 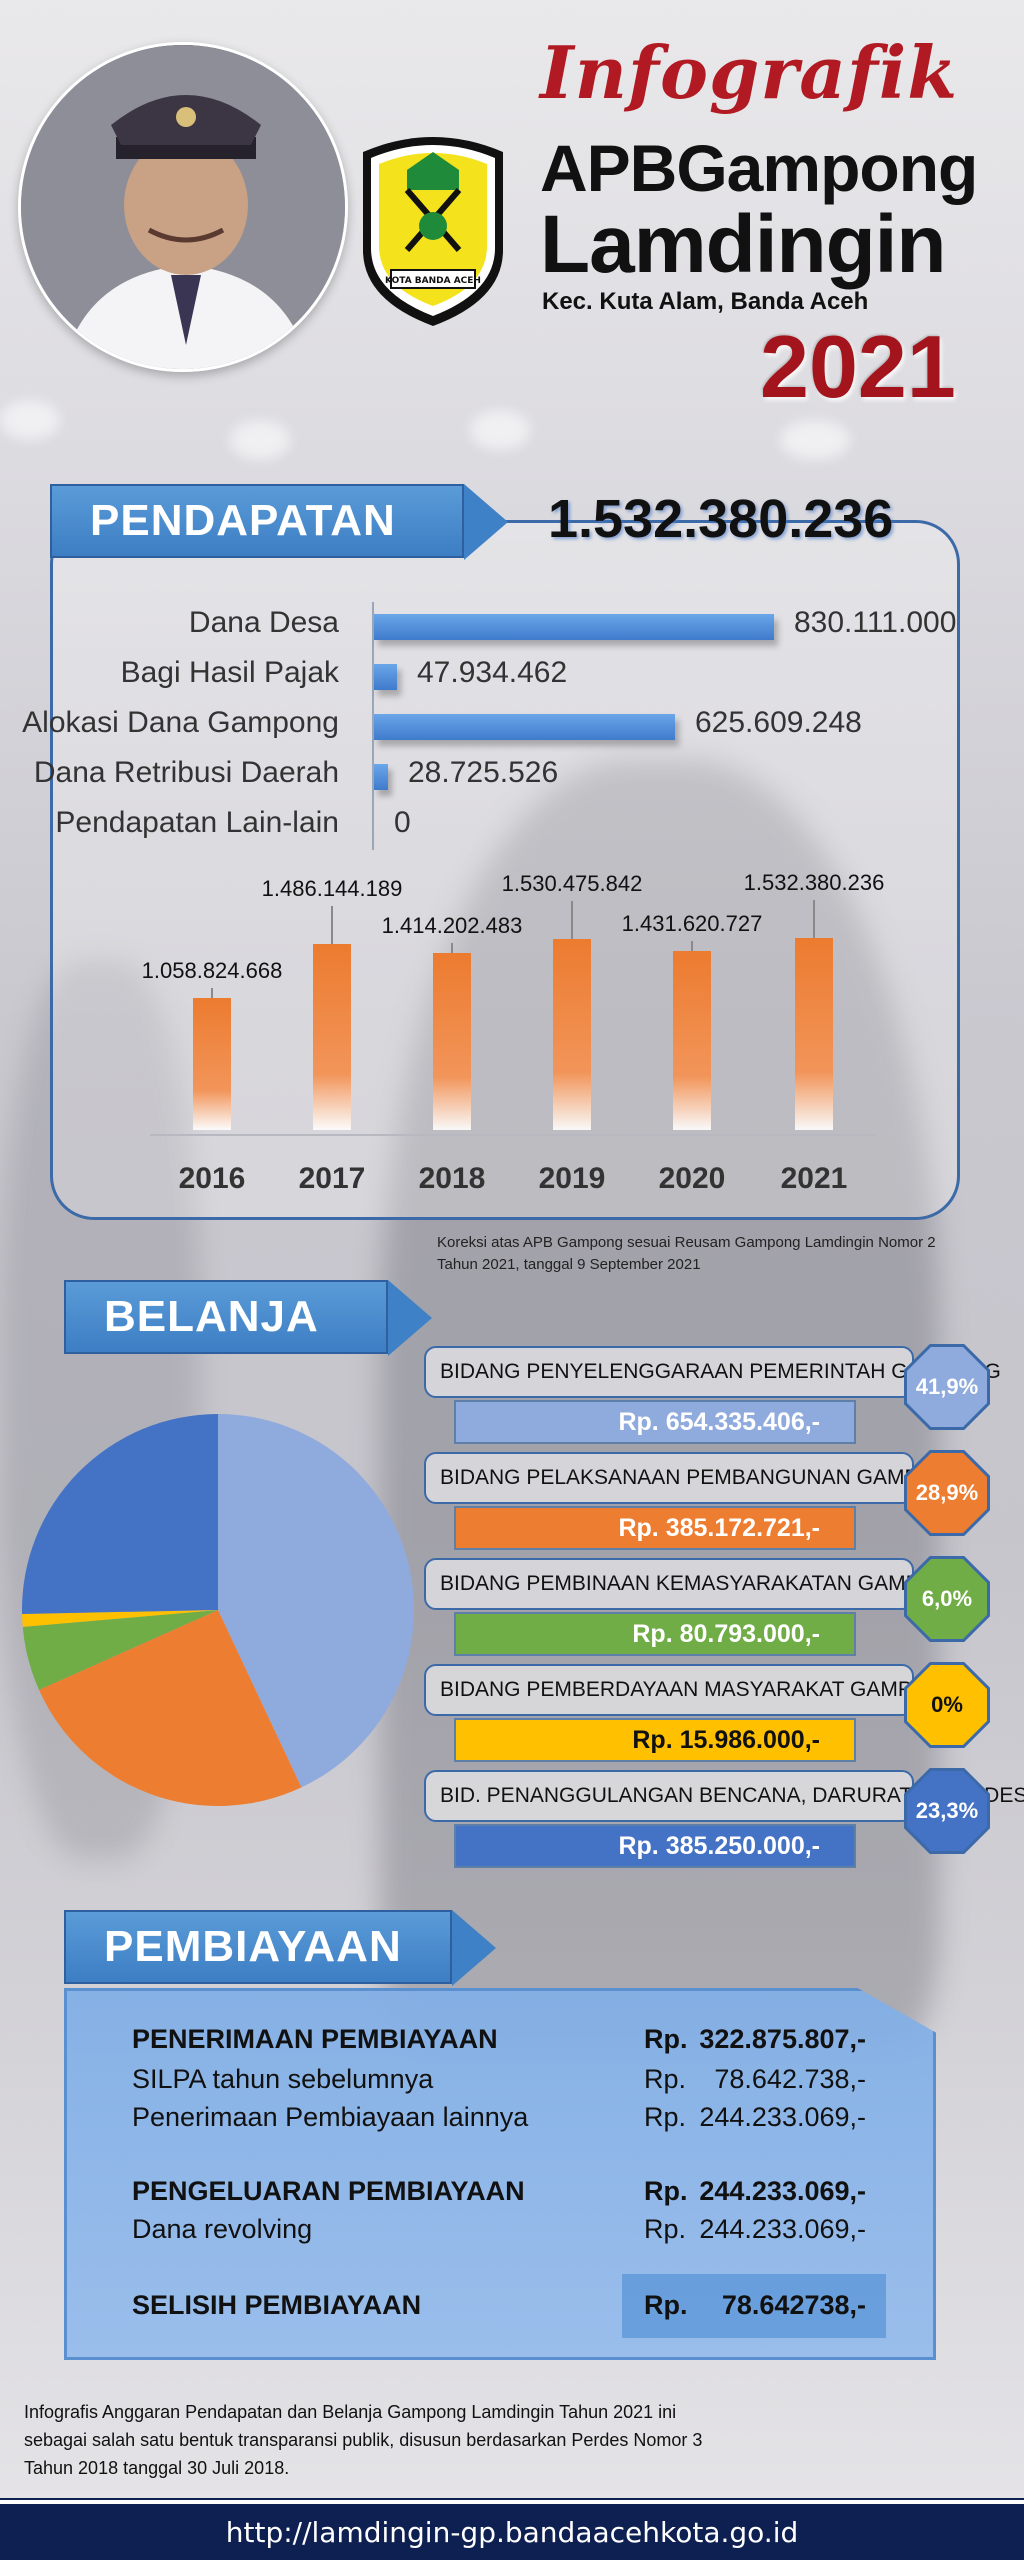 I want to click on year-bar-value: 1.486.144.189, so click(x=332, y=888).